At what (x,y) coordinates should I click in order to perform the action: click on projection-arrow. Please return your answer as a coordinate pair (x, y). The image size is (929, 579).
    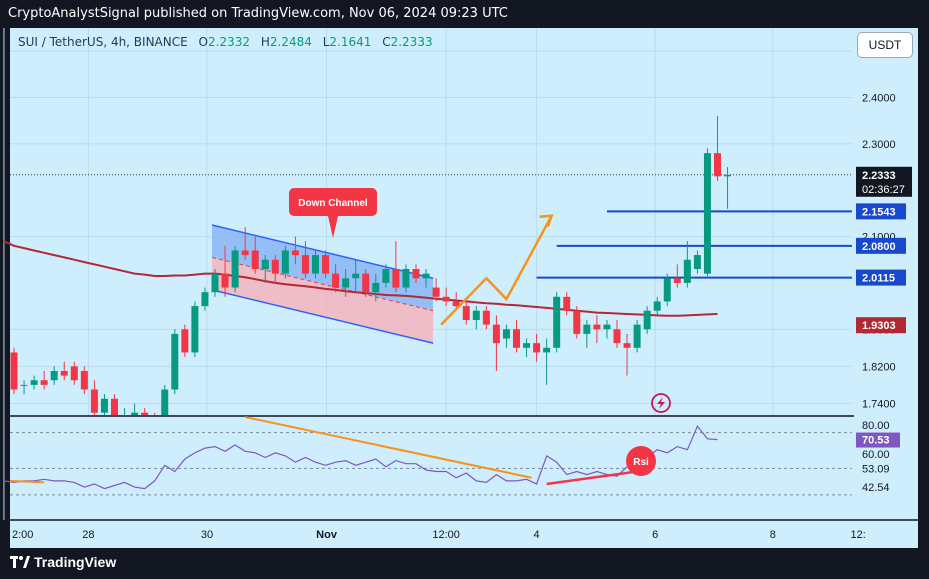
    Looking at the image, I should click on (496, 270).